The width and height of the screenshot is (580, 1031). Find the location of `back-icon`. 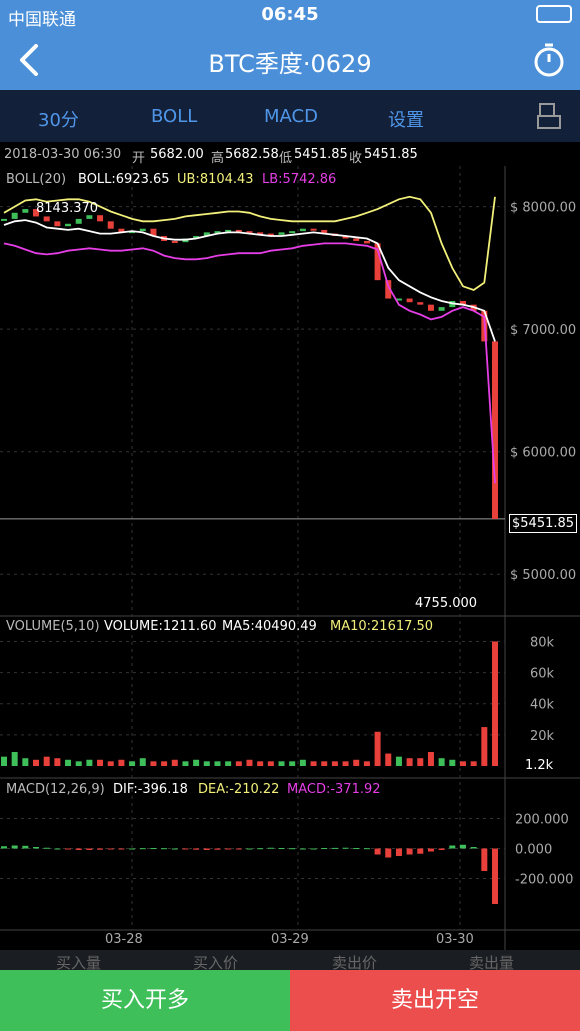

back-icon is located at coordinates (29, 60).